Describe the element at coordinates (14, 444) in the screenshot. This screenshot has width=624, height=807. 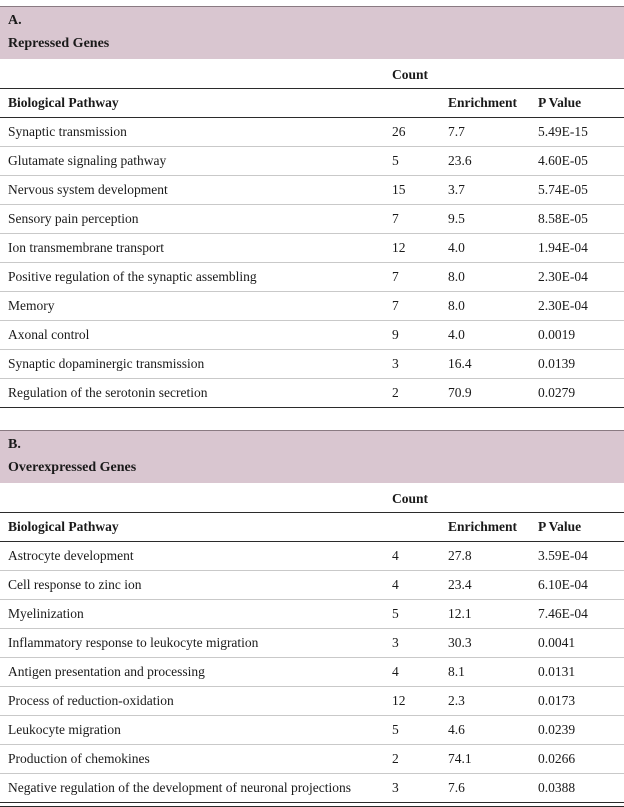
I see `panel-b-label: B.` at that location.